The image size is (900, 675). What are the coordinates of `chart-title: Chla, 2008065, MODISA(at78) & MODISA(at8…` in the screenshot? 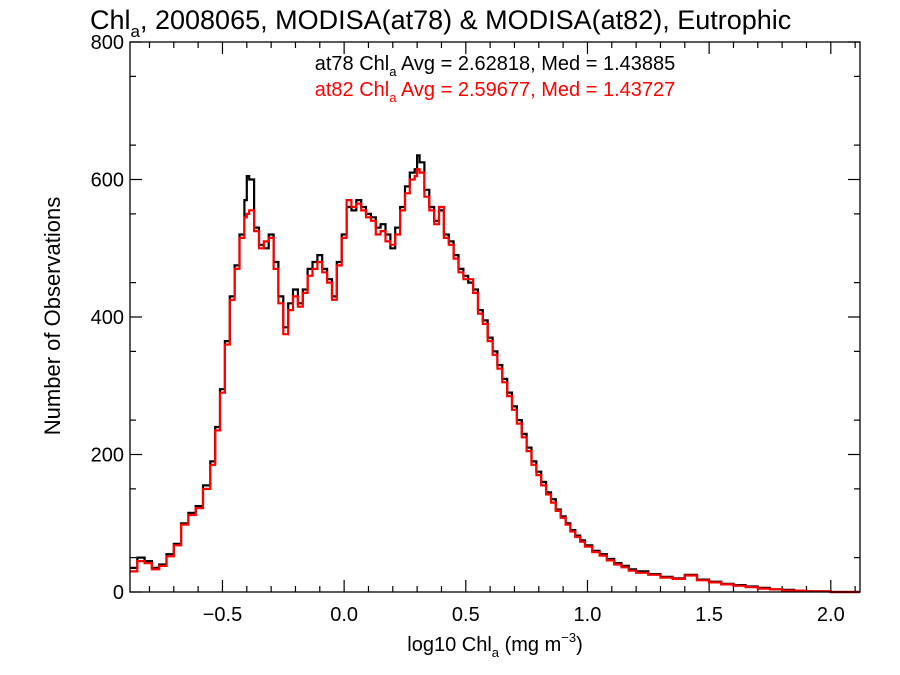 It's located at (440, 23).